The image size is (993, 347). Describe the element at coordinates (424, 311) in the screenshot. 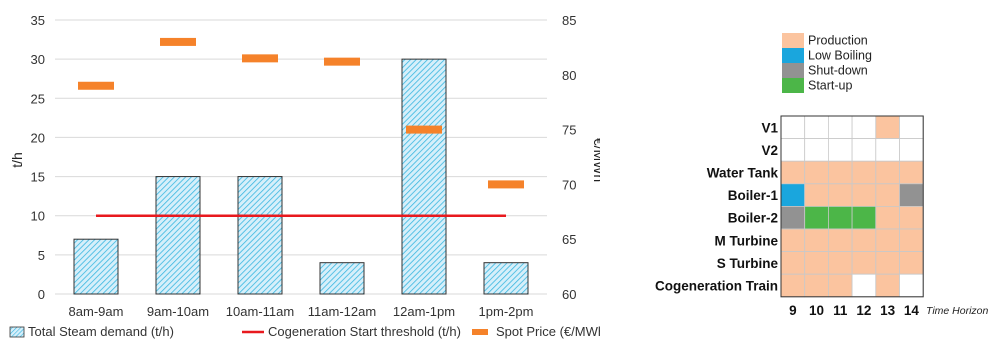

I see `x-tick-label: 12am-1pm` at that location.